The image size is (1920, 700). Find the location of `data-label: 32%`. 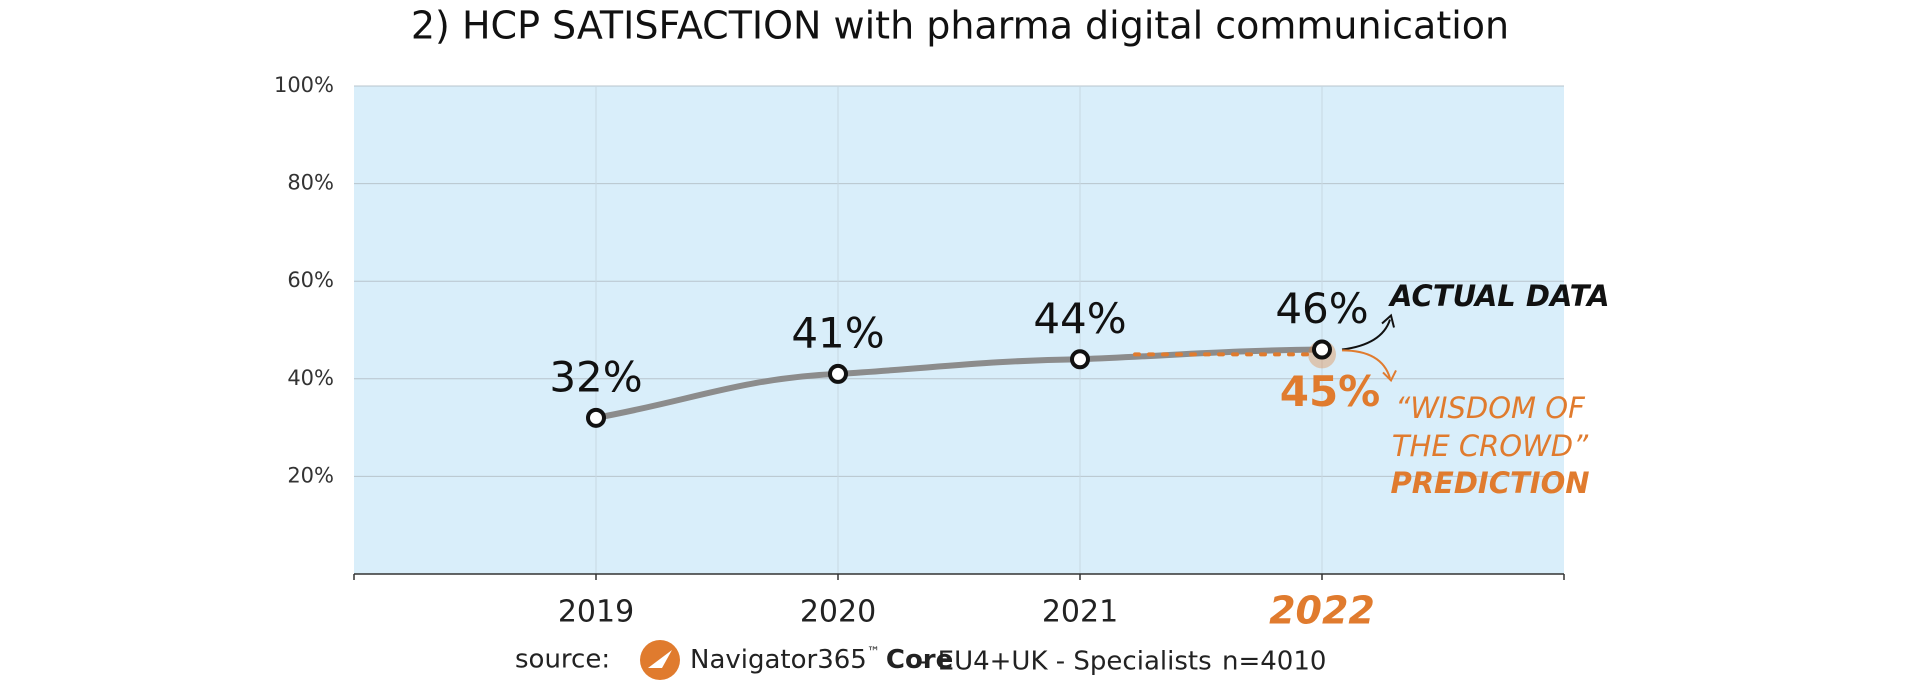

data-label: 32% is located at coordinates (595, 376).